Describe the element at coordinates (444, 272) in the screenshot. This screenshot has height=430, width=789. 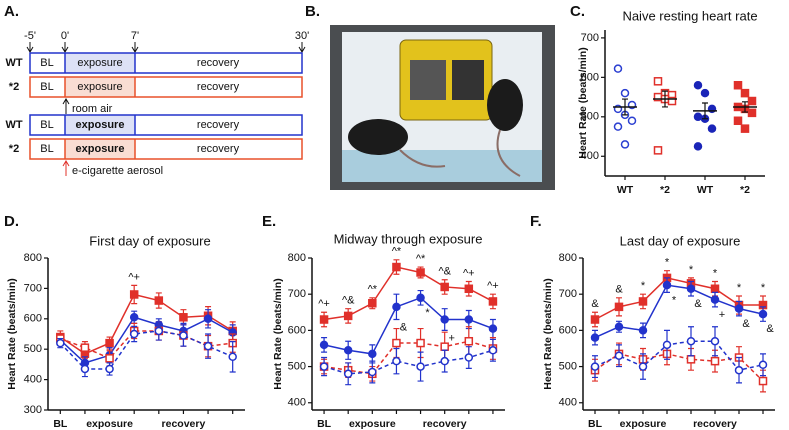
I see `point-label: ^&` at that location.